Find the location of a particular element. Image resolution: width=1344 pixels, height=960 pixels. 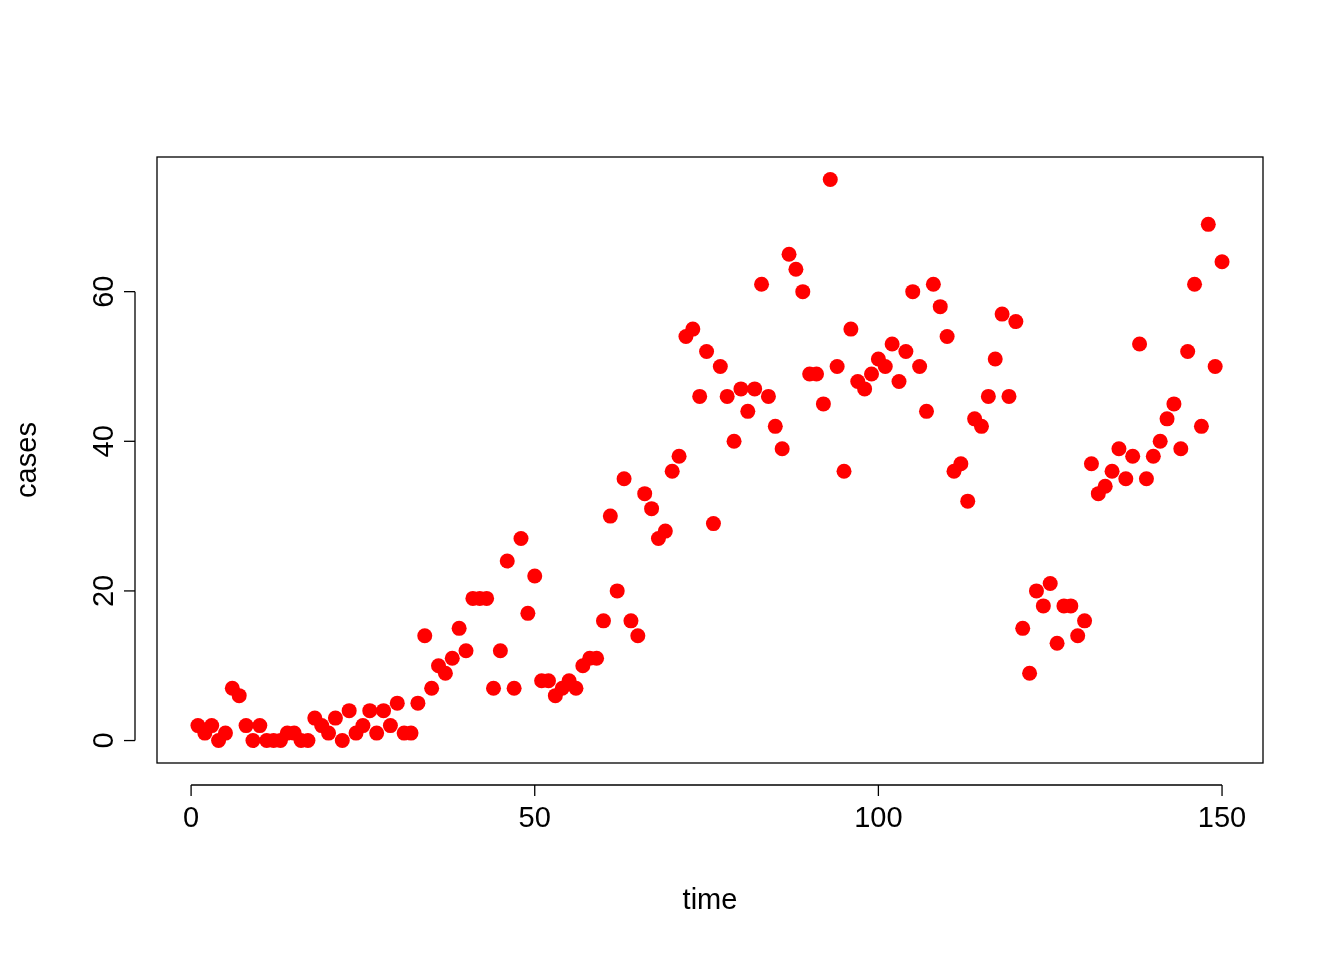

x-tick-label: 150 is located at coordinates (1222, 817).